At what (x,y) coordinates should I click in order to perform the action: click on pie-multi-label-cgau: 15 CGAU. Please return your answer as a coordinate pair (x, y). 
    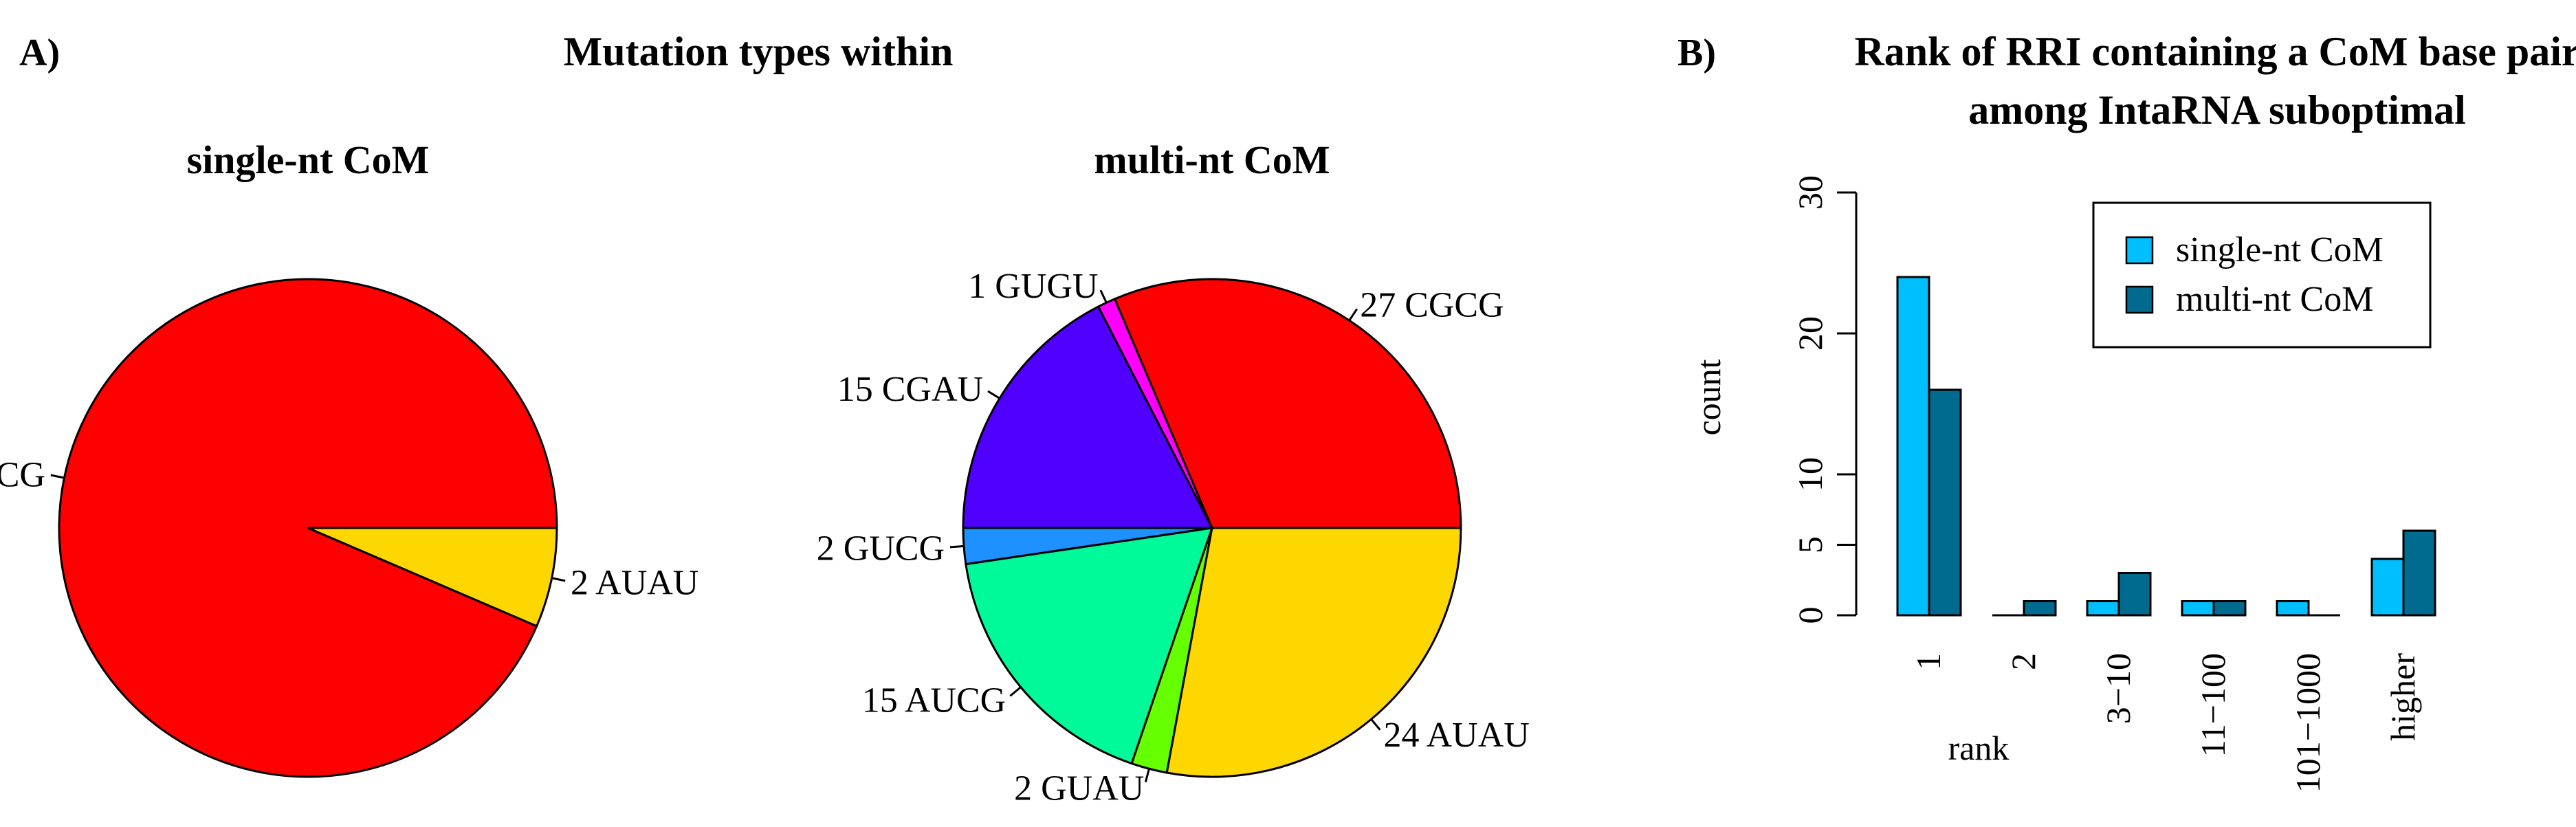
    Looking at the image, I should click on (910, 389).